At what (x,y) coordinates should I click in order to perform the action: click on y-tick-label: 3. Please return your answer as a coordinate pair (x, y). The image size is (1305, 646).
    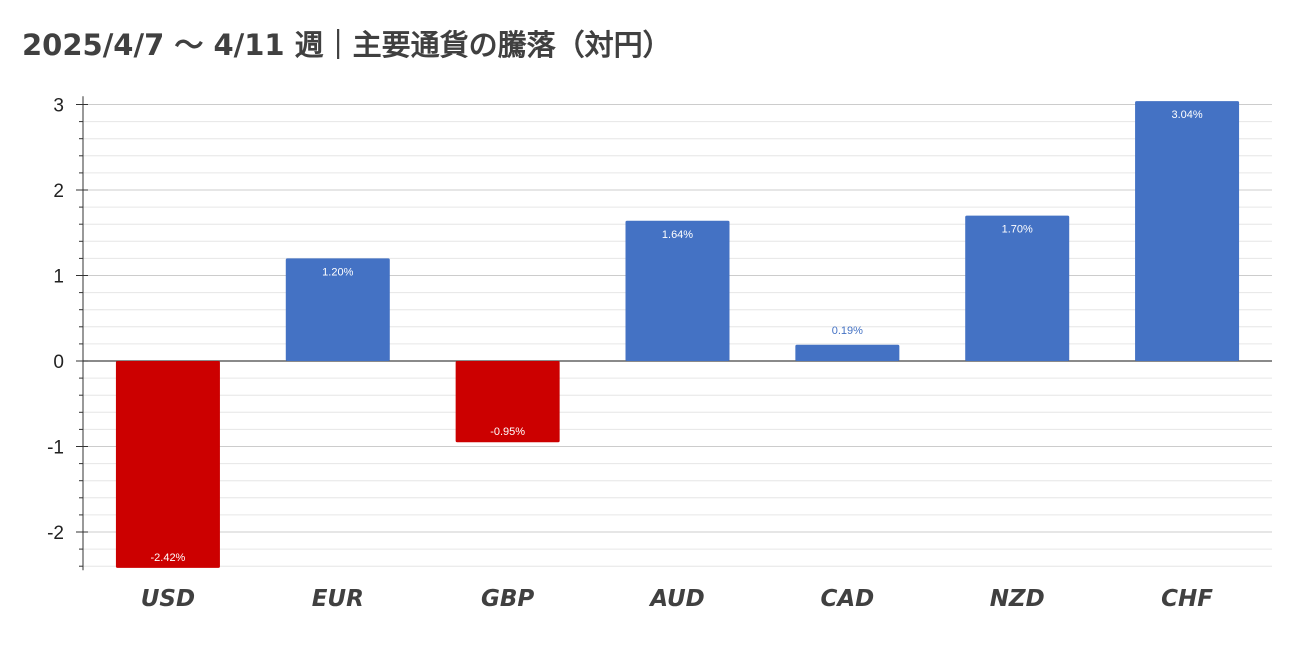
    Looking at the image, I should click on (58, 106).